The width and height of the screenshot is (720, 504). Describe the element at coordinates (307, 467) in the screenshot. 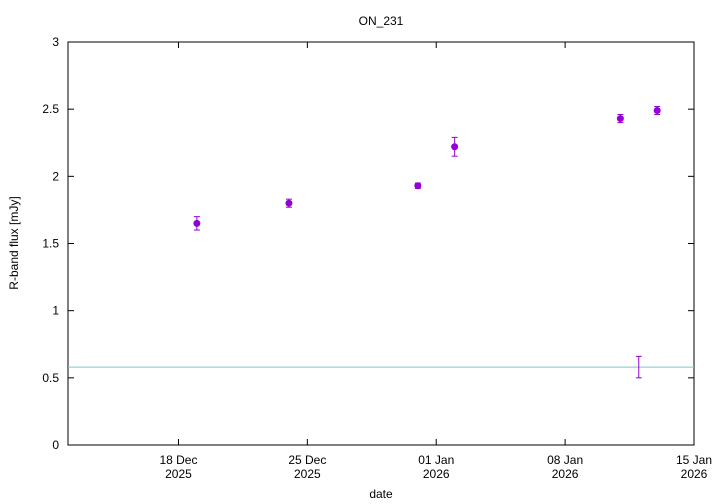

I see `x-tick-label: 25 Dec 2025` at that location.